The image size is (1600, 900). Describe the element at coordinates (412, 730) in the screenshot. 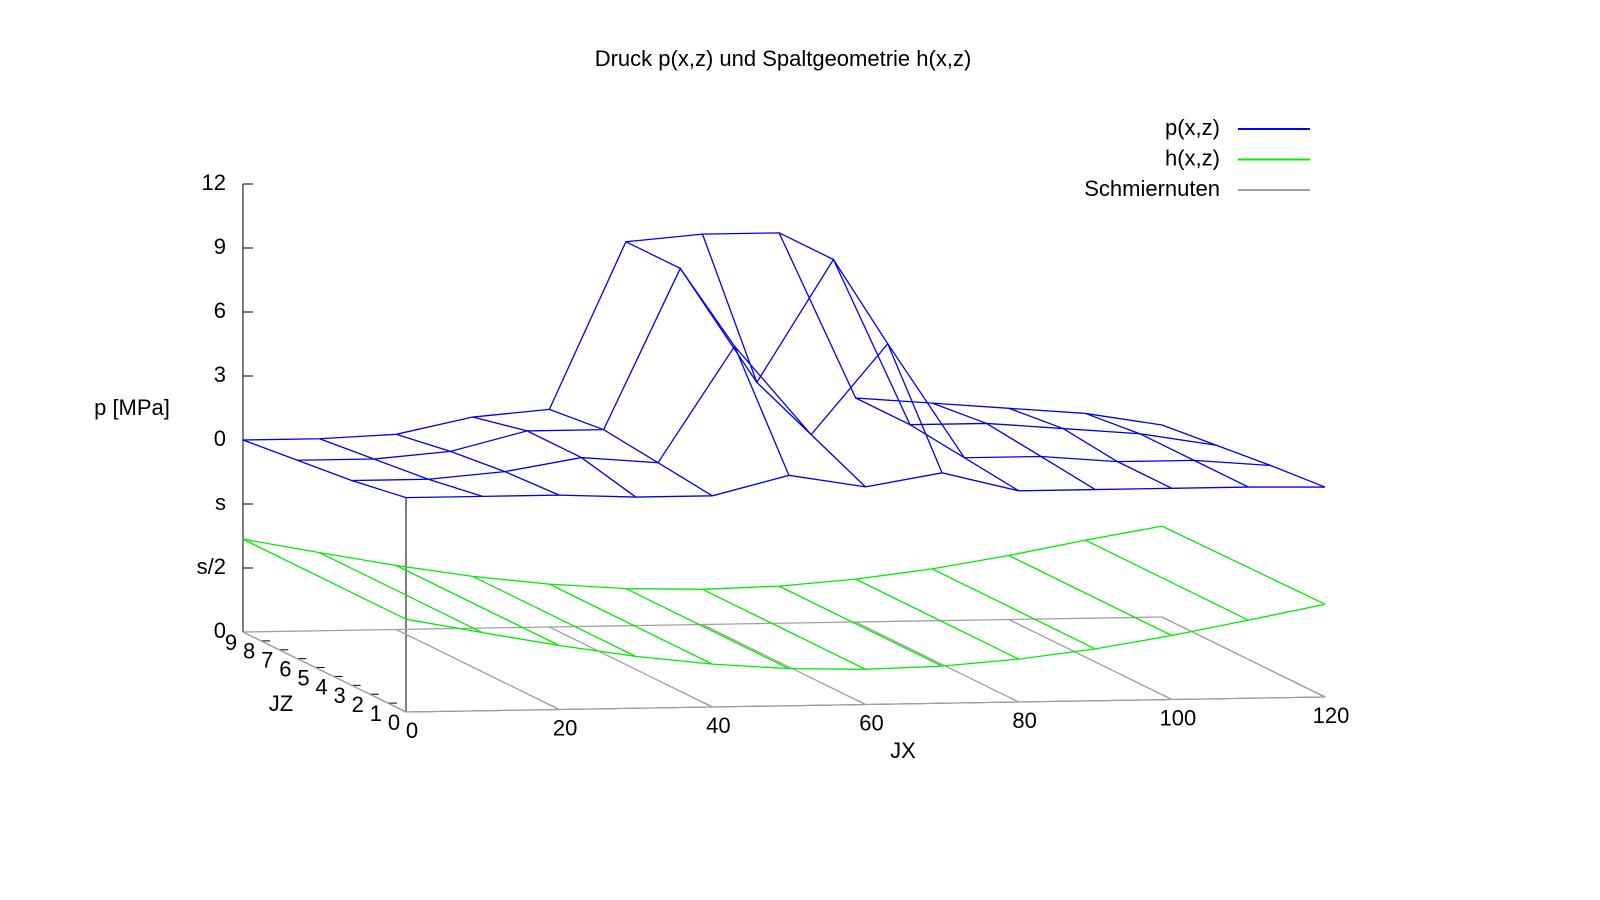

I see `x-tick-label: 0` at that location.